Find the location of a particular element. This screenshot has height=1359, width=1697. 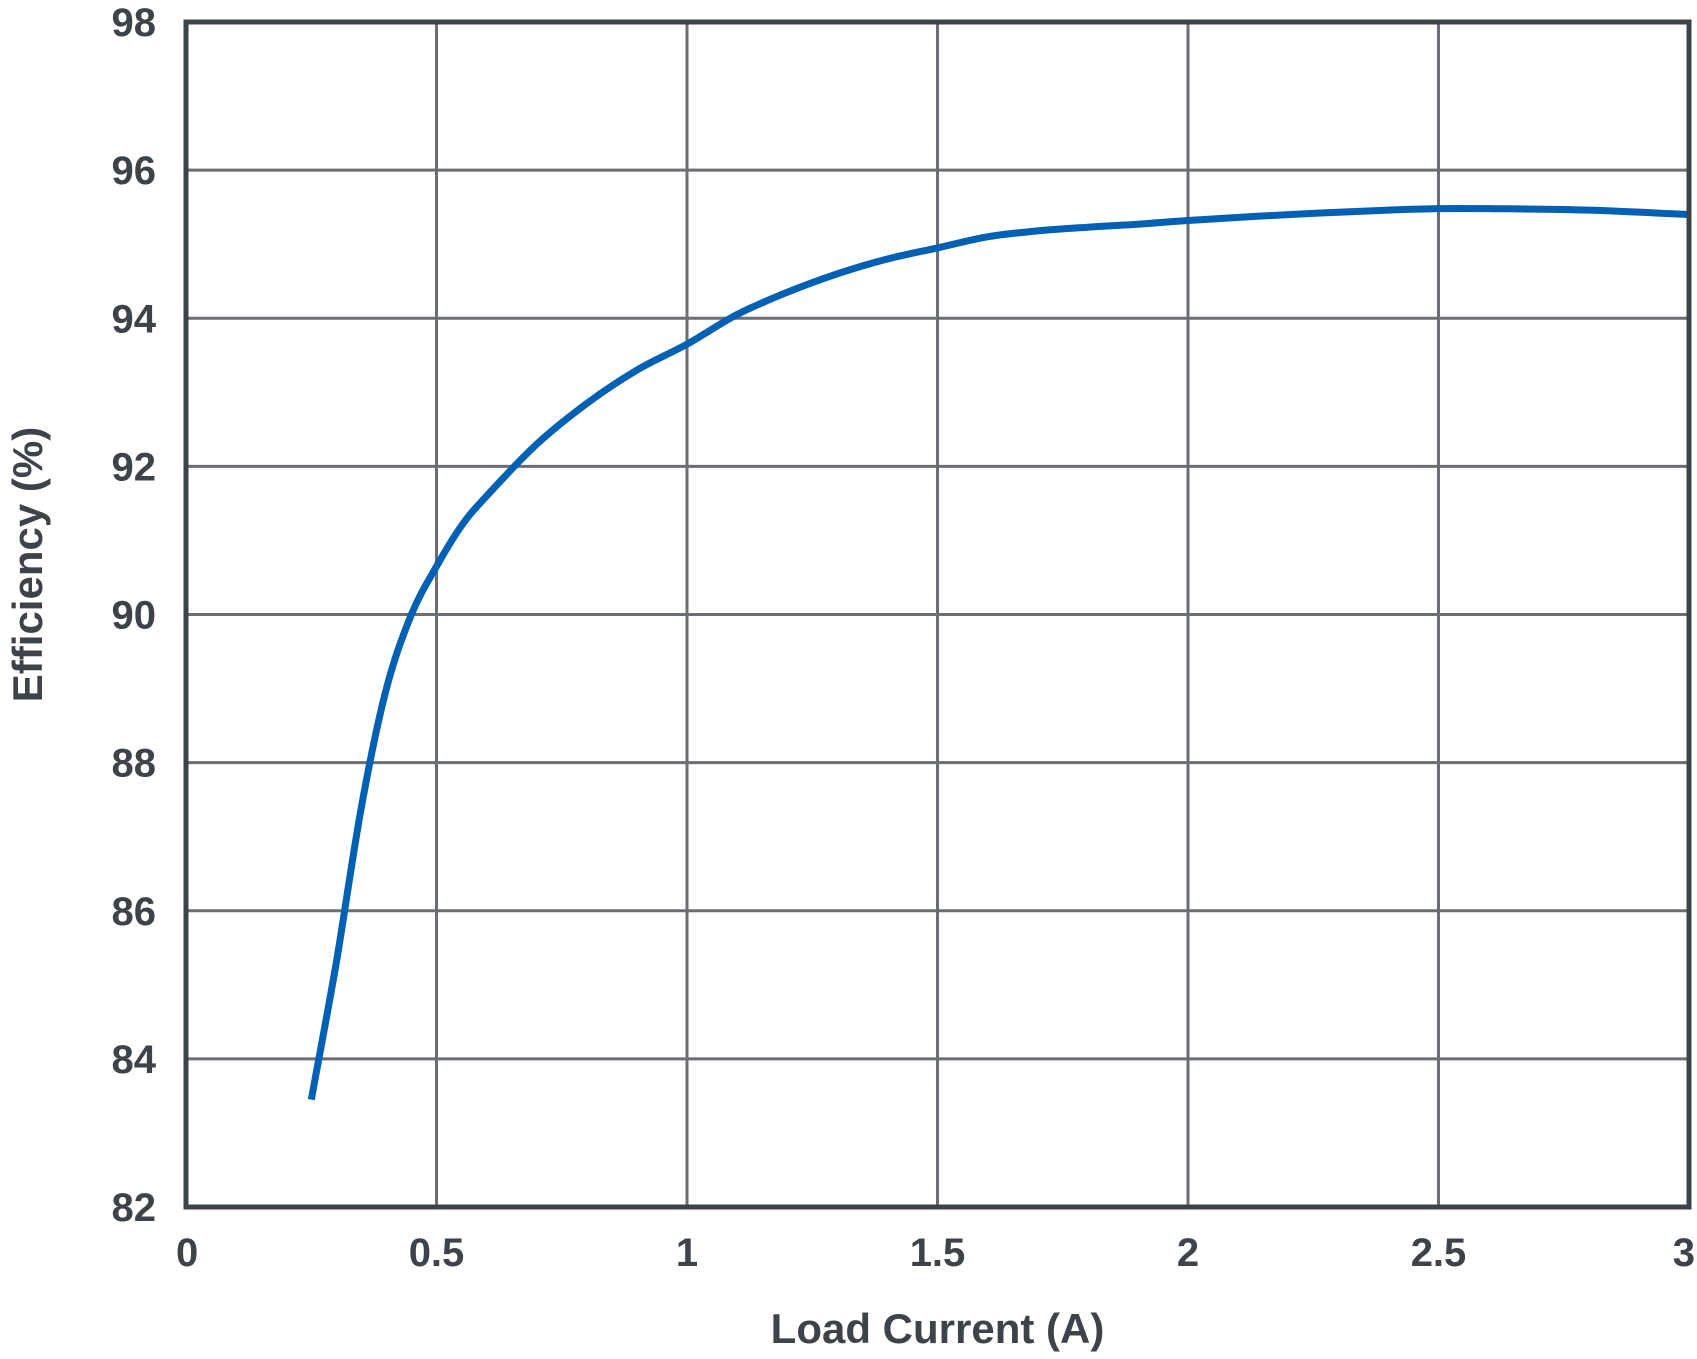

x-tick-labels: 0 0.5 1 1.5 2 2.5 3 is located at coordinates (935, 1253).